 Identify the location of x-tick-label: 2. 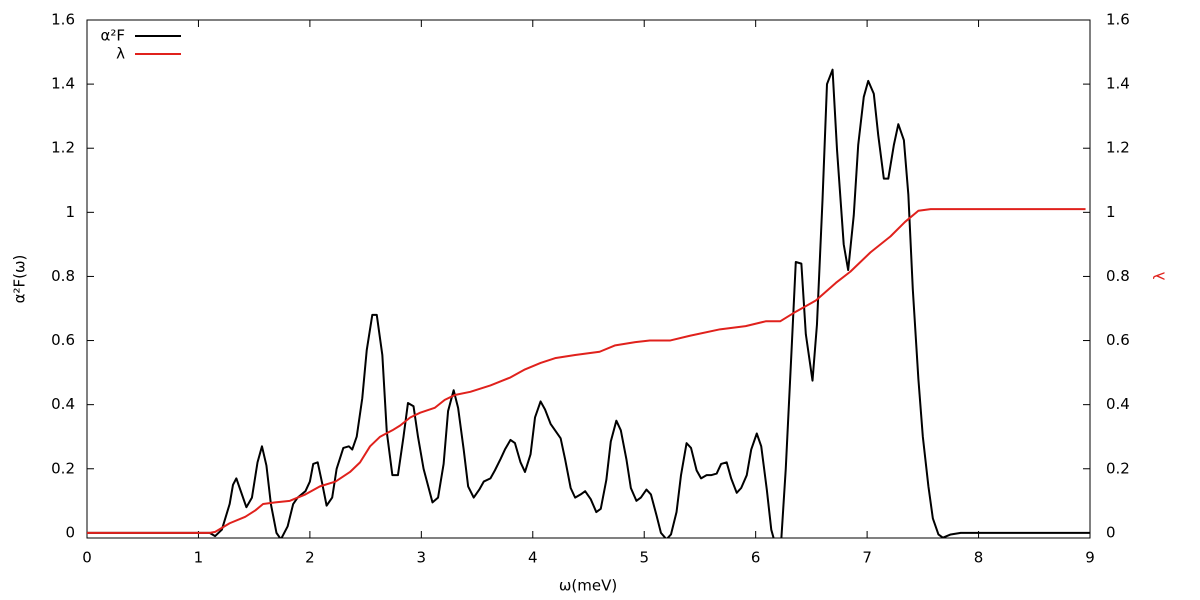
(310, 558).